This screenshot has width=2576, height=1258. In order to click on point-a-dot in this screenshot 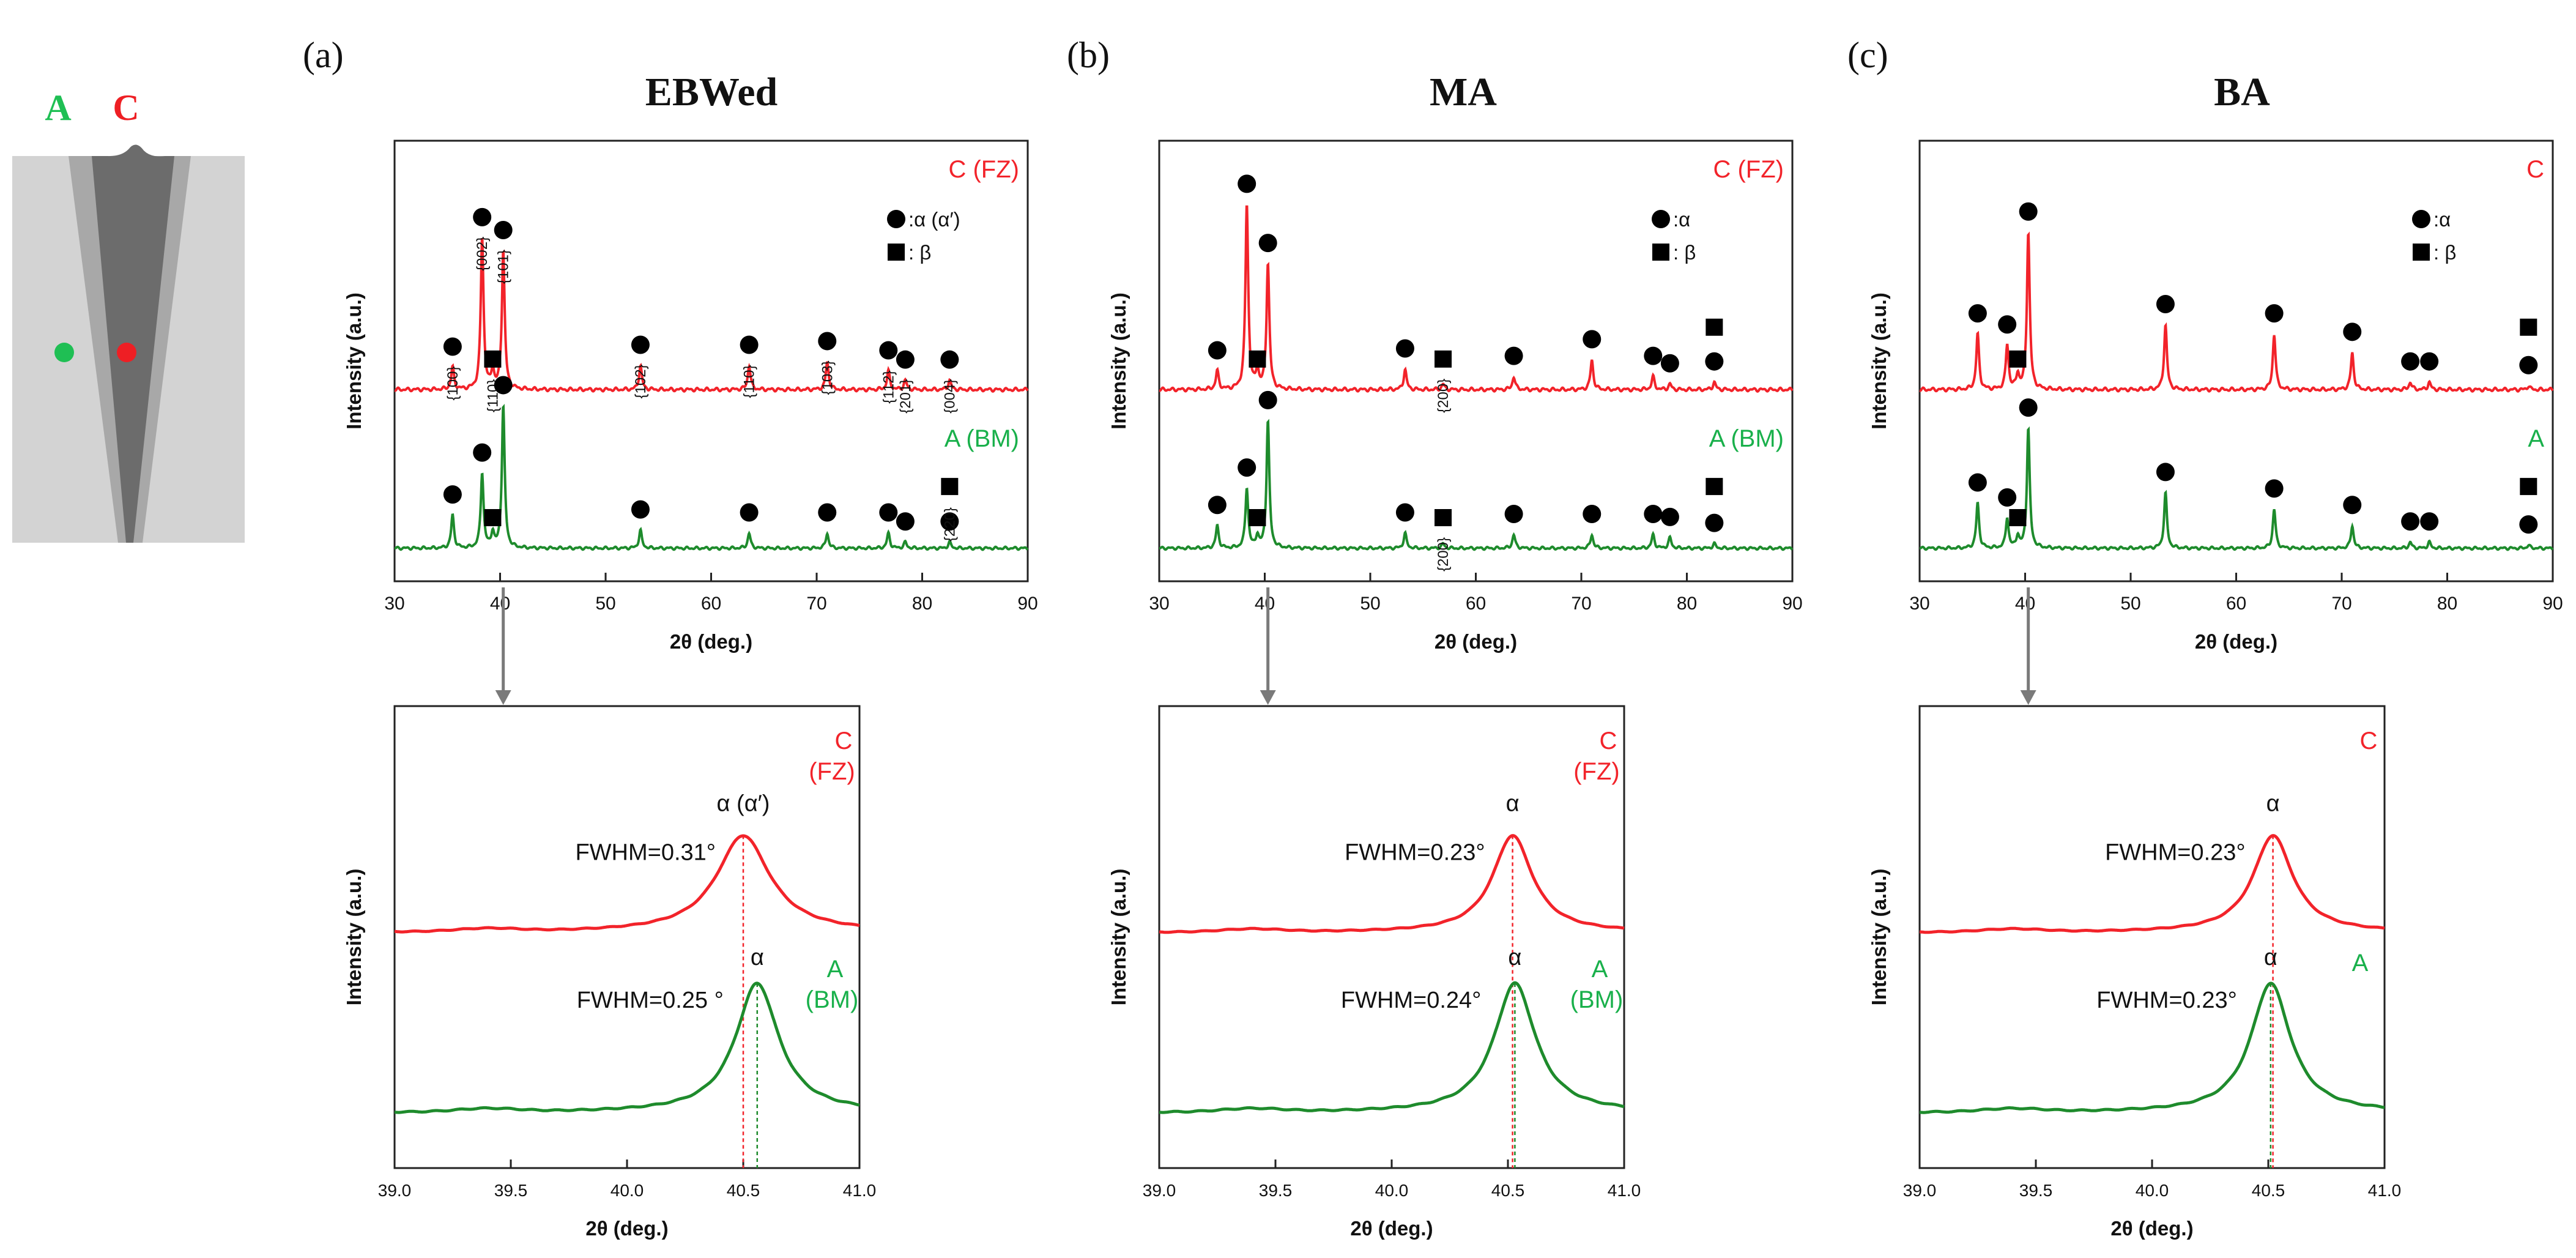, I will do `click(64, 352)`.